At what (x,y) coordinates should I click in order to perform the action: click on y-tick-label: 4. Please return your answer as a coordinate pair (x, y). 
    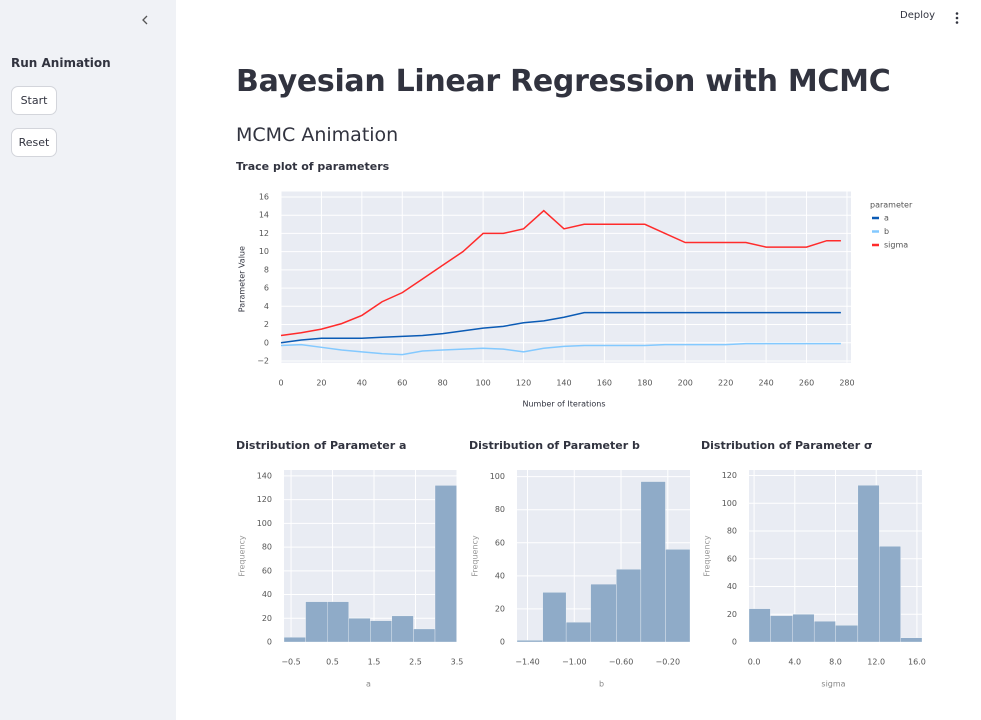
    Looking at the image, I should click on (266, 306).